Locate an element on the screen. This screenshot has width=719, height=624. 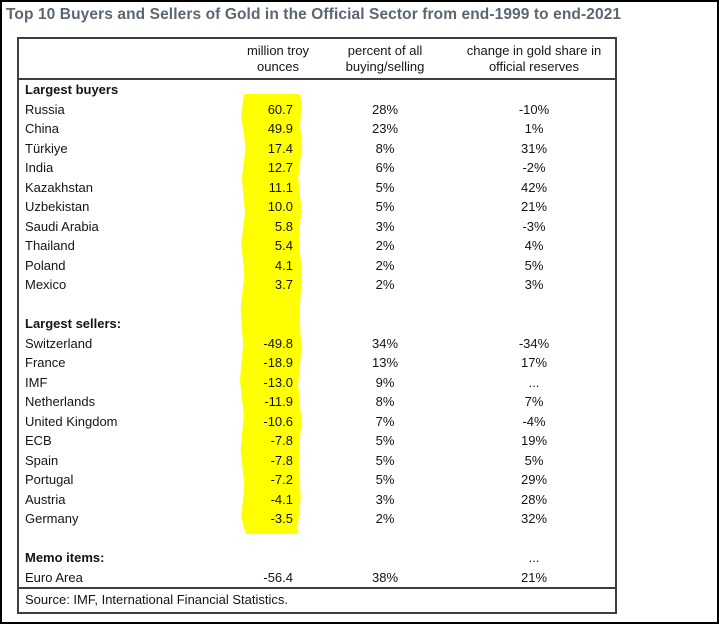
country-name: China is located at coordinates (42, 128).